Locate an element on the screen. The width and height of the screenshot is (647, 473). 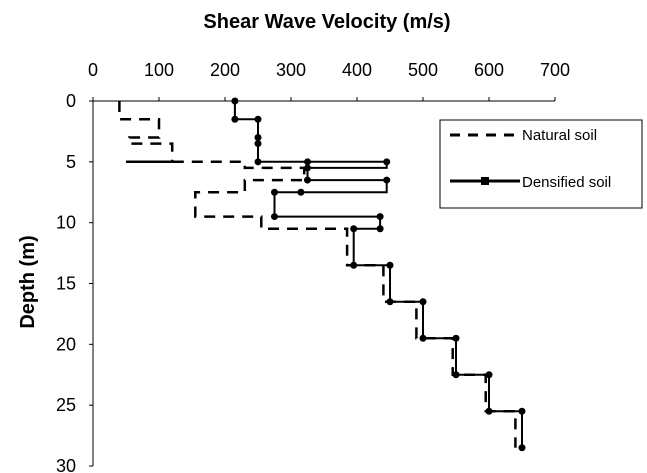
legend-label-natural-soil: Natural soil is located at coordinates (559, 135).